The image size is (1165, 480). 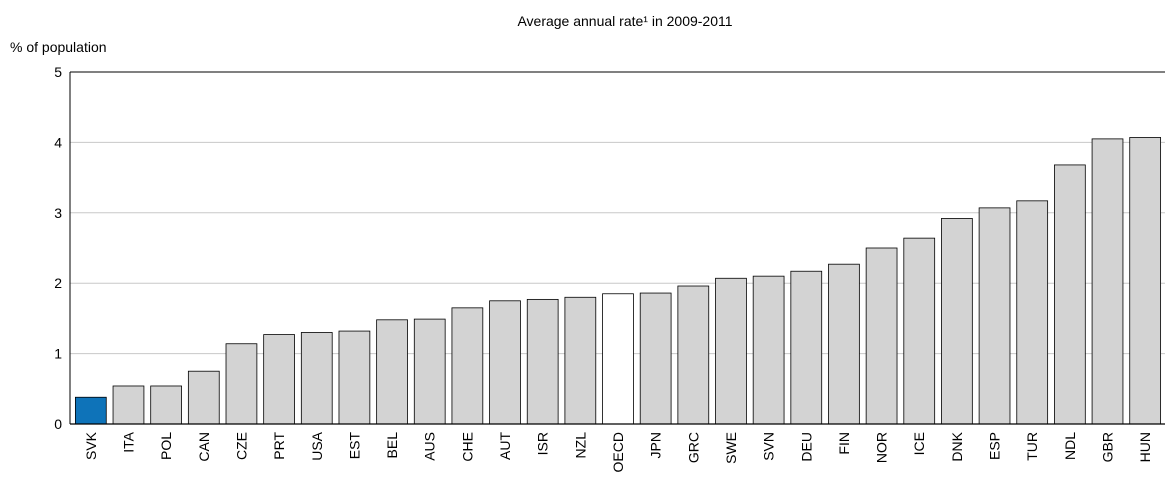 What do you see at coordinates (957, 446) in the screenshot?
I see `x-tick-label: DNK` at bounding box center [957, 446].